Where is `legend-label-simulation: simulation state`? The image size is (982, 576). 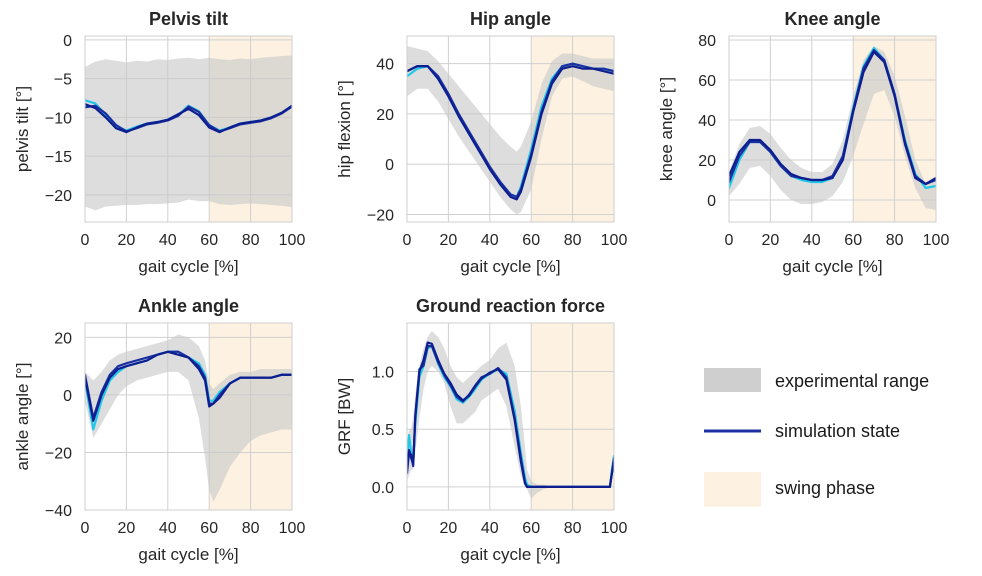
legend-label-simulation: simulation state is located at coordinates (837, 431).